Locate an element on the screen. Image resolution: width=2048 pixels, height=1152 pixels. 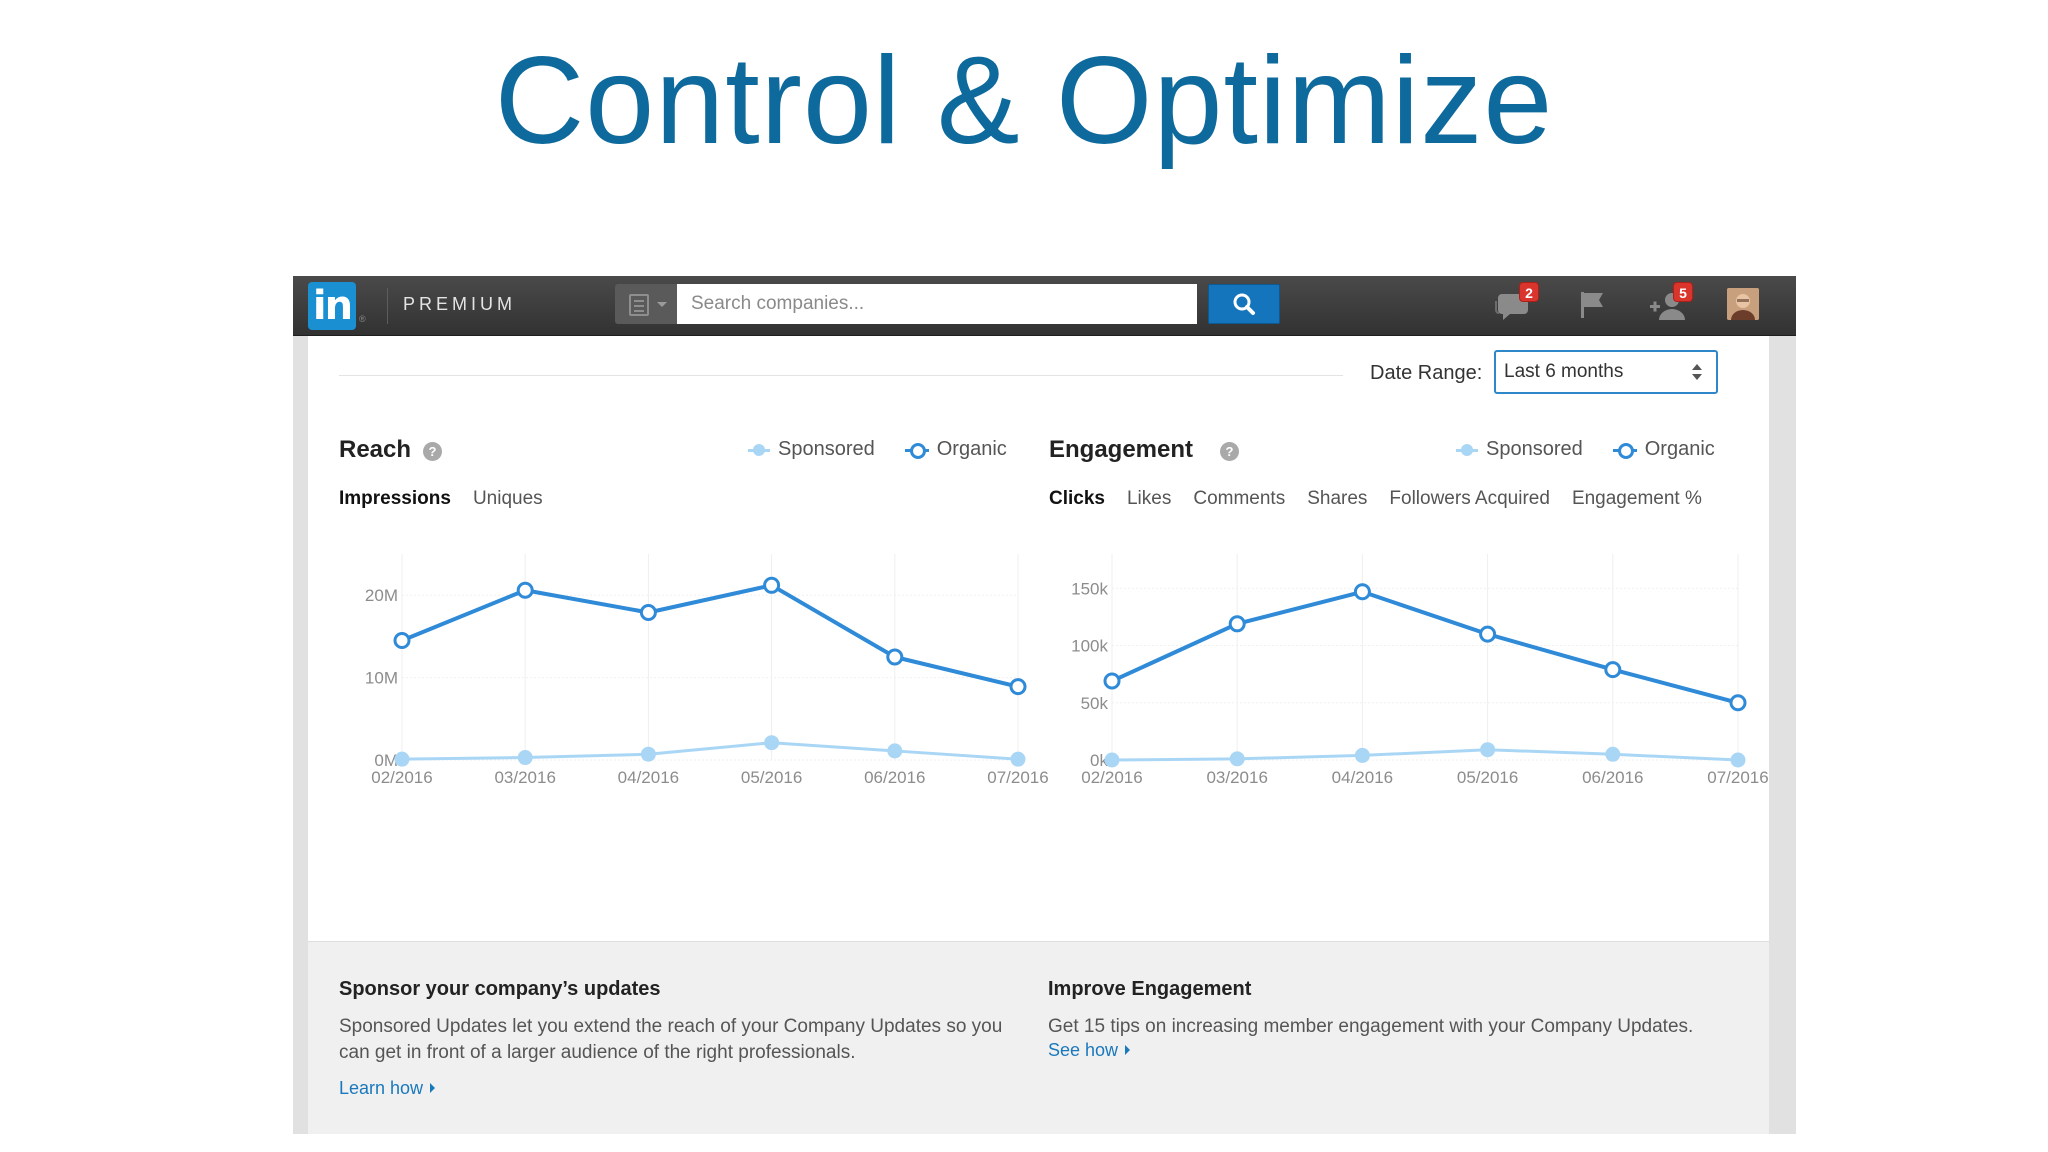
learn-how-link: Learn how is located at coordinates (387, 1088).